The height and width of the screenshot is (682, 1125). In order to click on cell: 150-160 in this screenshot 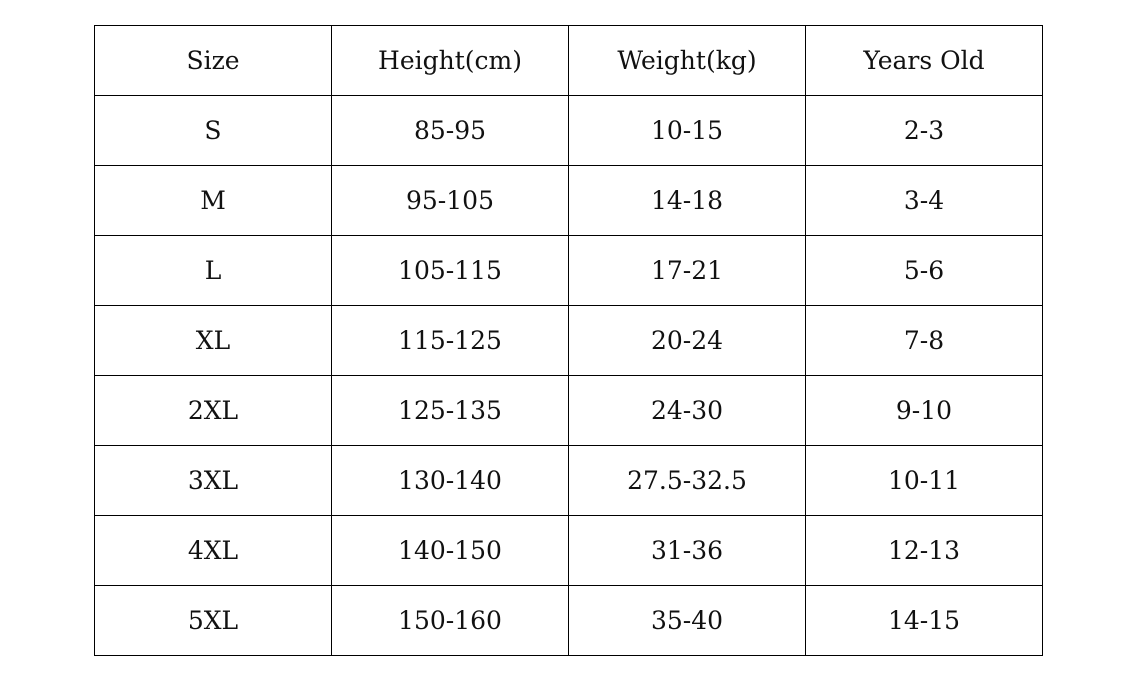, I will do `click(450, 620)`.